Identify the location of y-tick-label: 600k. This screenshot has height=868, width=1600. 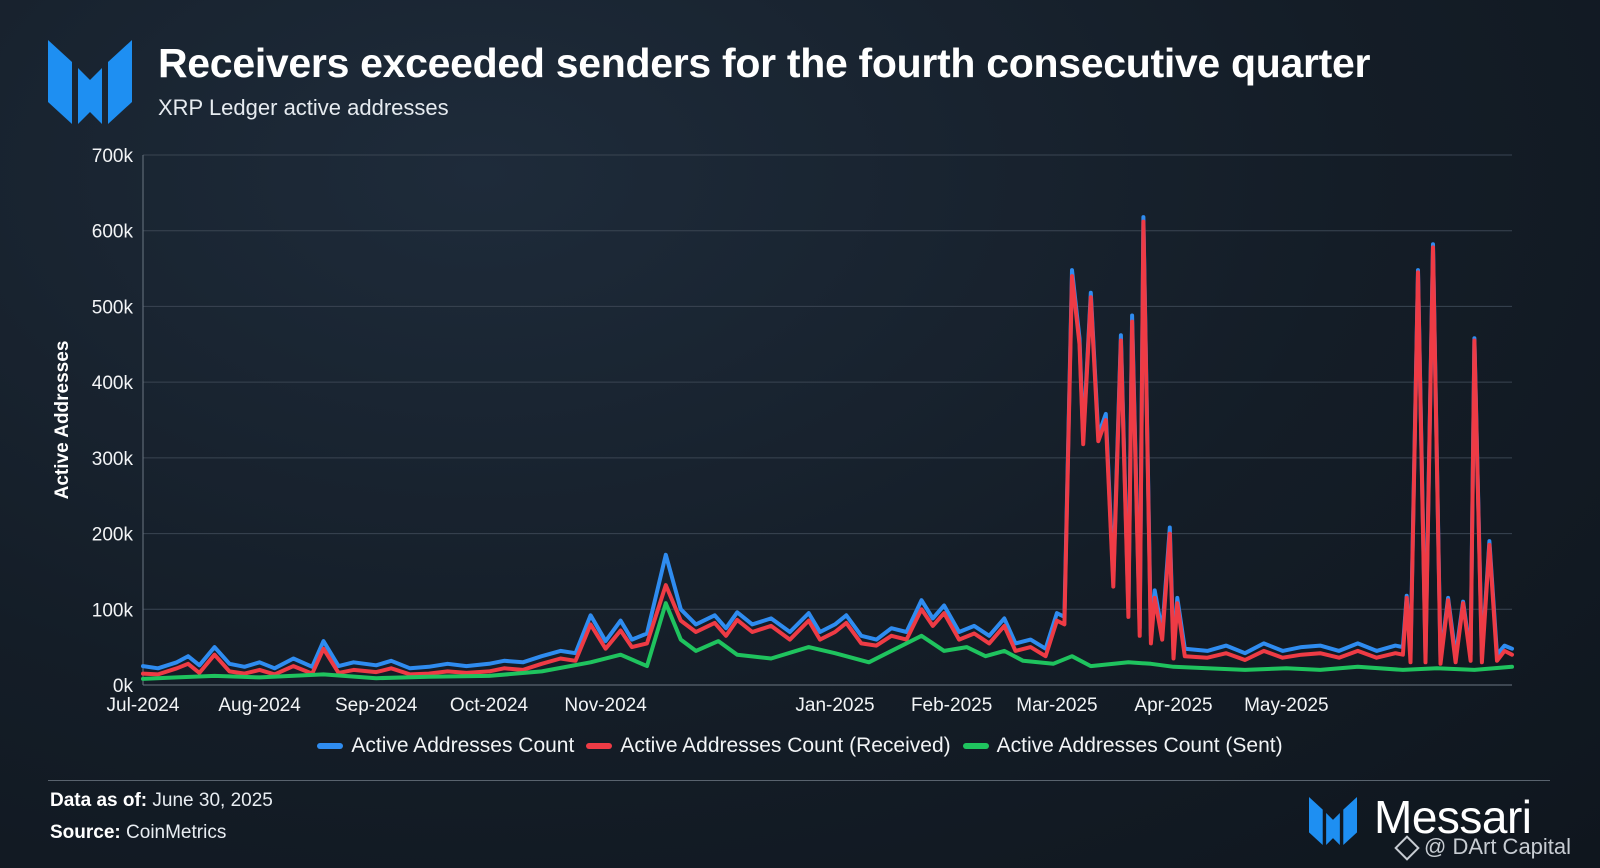
(113, 232).